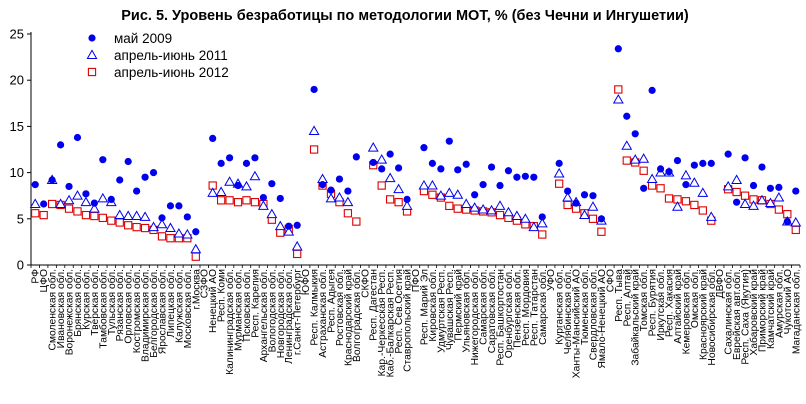 The image size is (806, 404). Describe the element at coordinates (796, 311) in the screenshot. I see `x-tick-label: Магаданская обл.` at that location.